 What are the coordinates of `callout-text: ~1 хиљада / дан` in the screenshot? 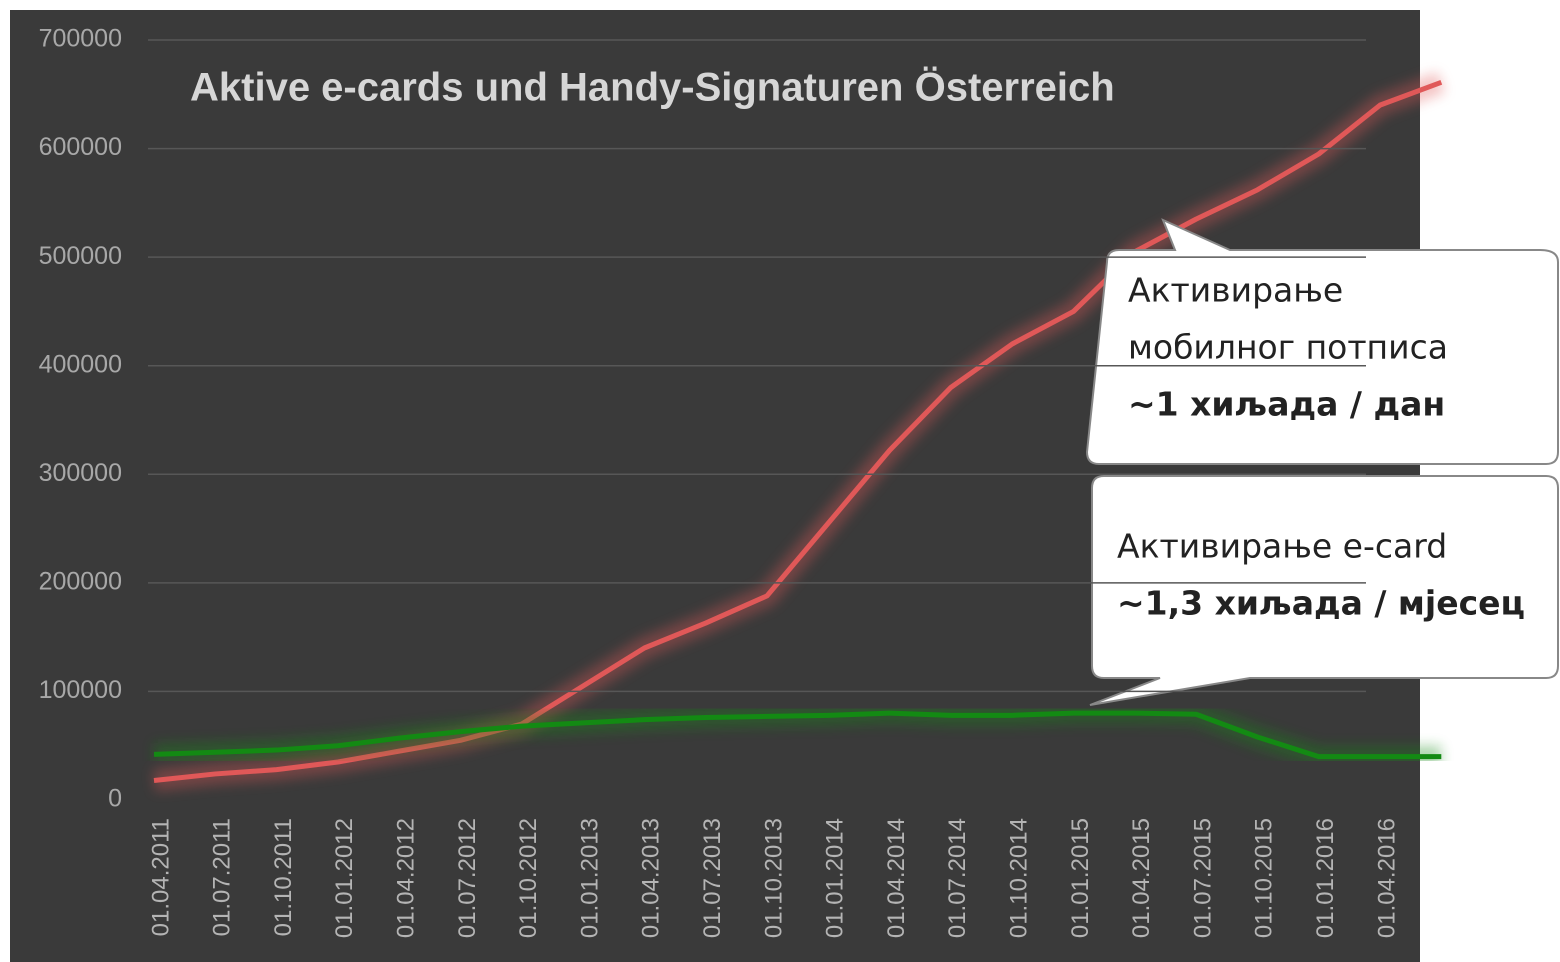 It's located at (1286, 404).